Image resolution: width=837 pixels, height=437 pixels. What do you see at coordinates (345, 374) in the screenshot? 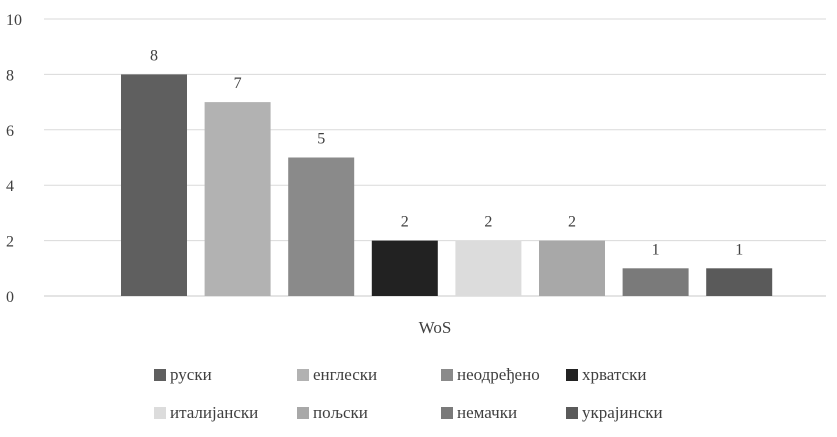
I see `legend-label: енглески` at bounding box center [345, 374].